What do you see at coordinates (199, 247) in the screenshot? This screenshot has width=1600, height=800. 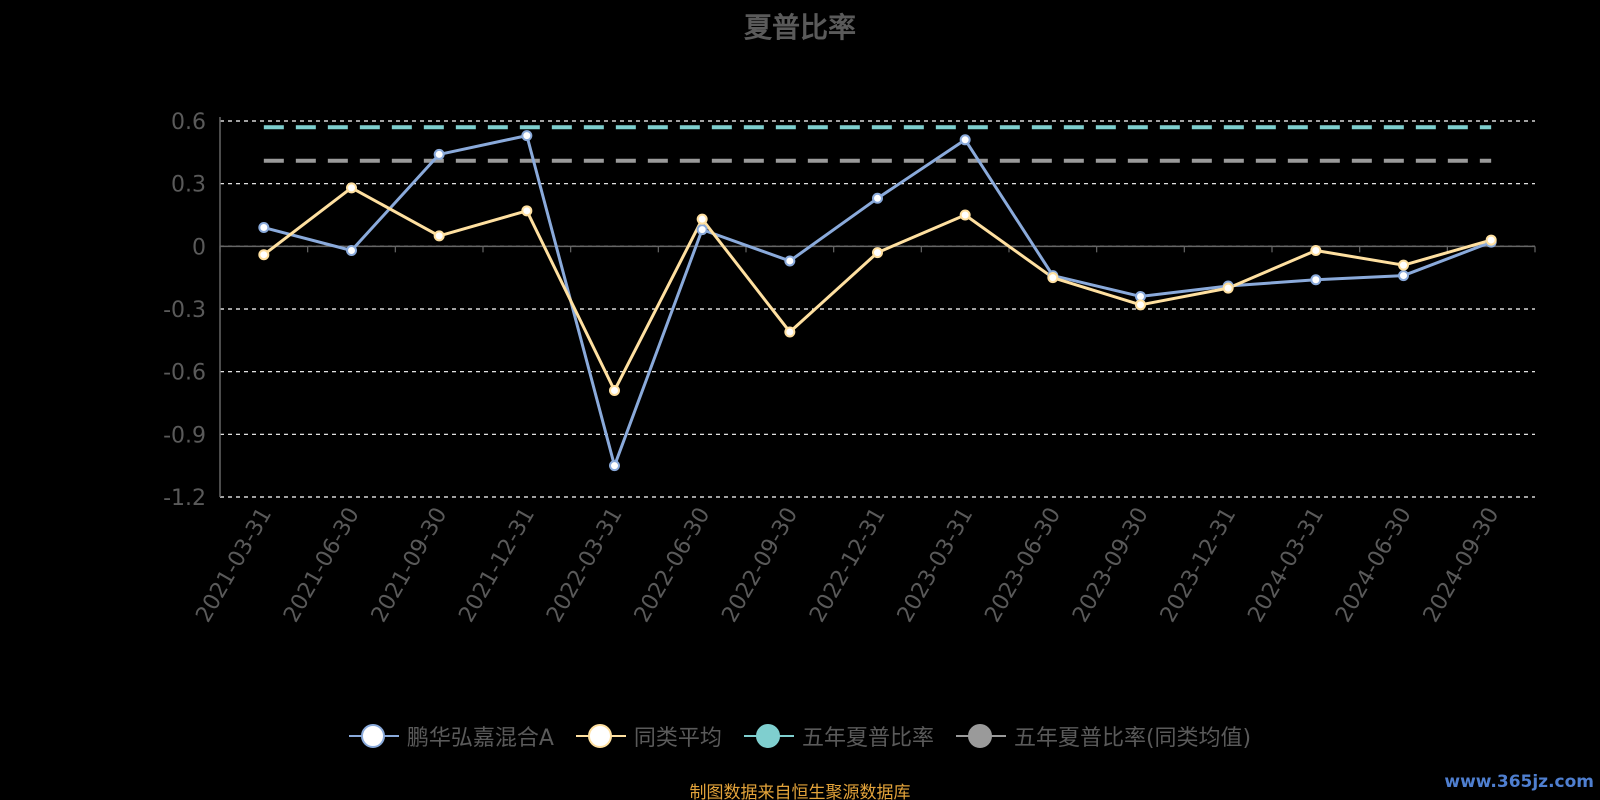 I see `y-tick-label: 0` at bounding box center [199, 247].